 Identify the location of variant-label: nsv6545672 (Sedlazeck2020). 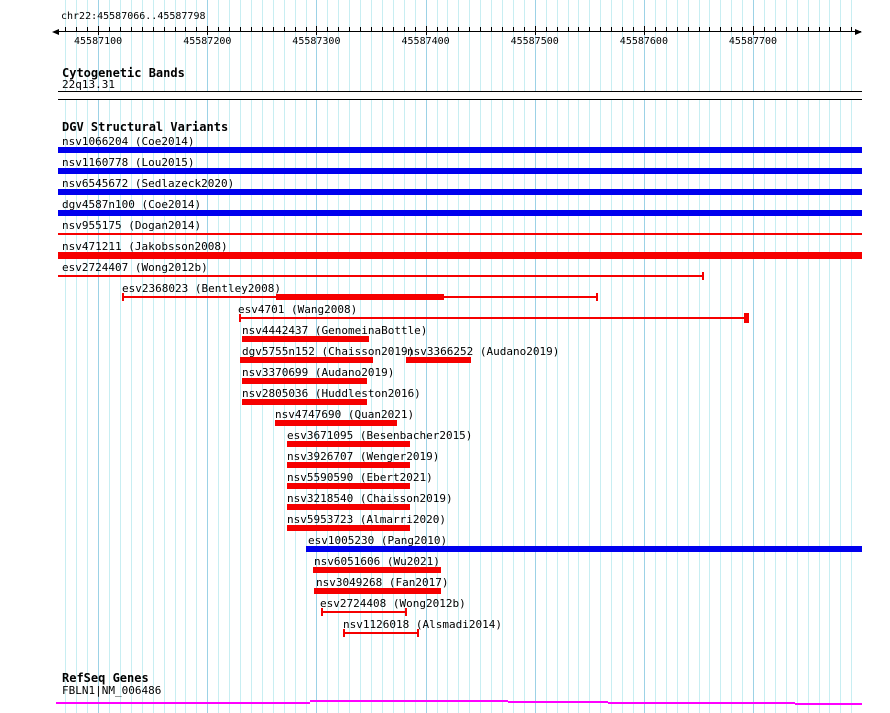
(148, 183).